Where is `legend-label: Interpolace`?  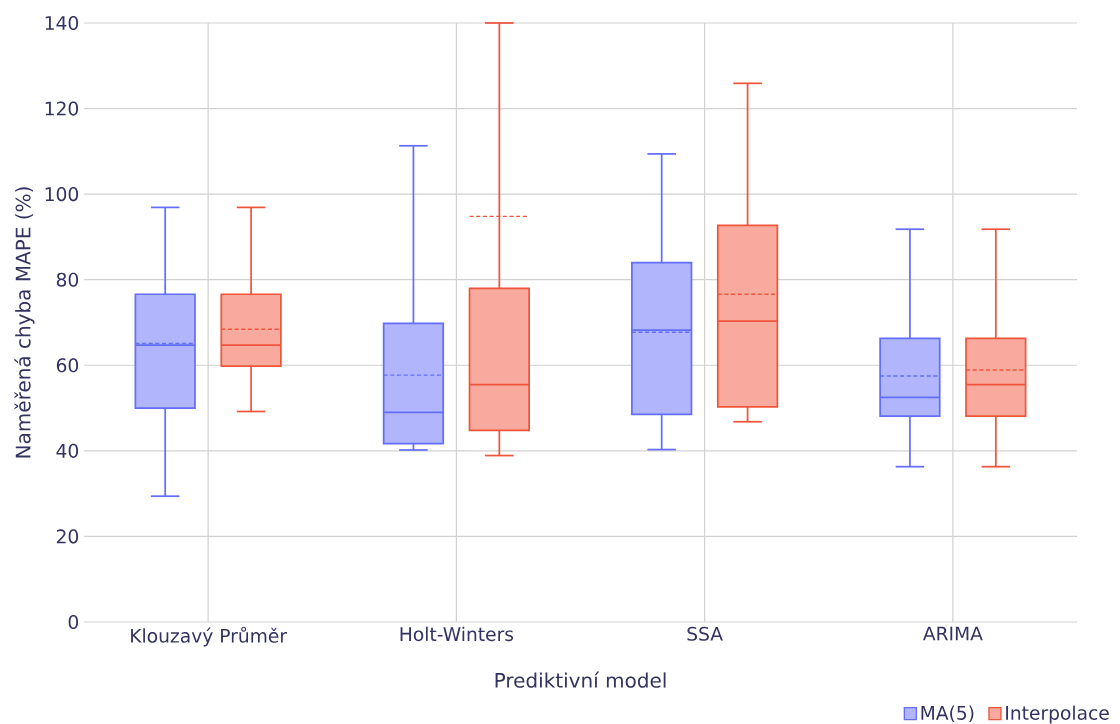 legend-label: Interpolace is located at coordinates (1057, 714).